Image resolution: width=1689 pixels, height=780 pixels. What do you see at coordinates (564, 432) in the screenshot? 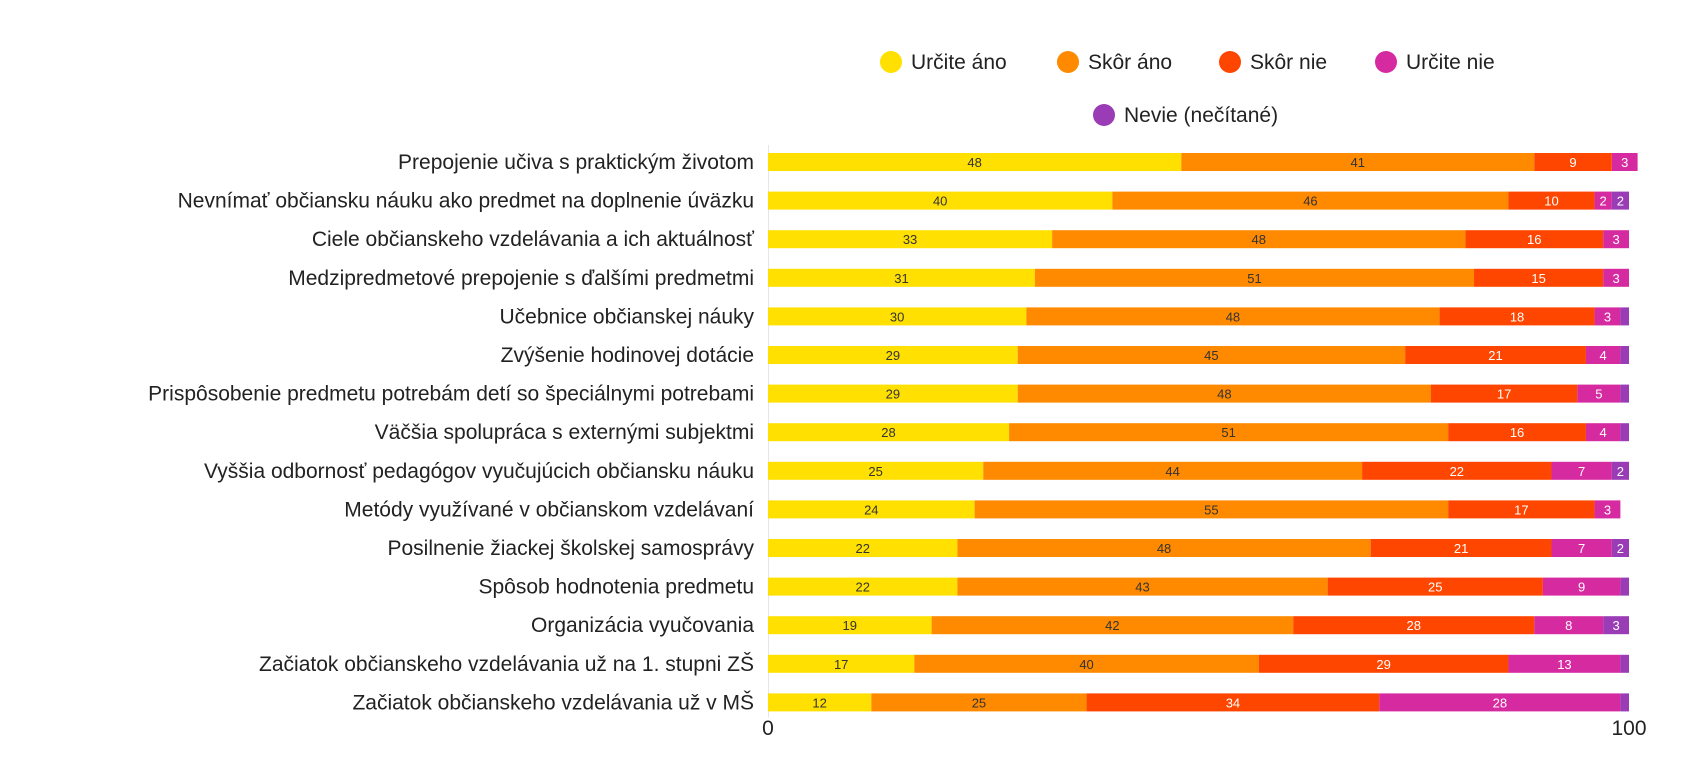
I see `category-label: Väčšia spolupráca s externými subjektmi` at bounding box center [564, 432].